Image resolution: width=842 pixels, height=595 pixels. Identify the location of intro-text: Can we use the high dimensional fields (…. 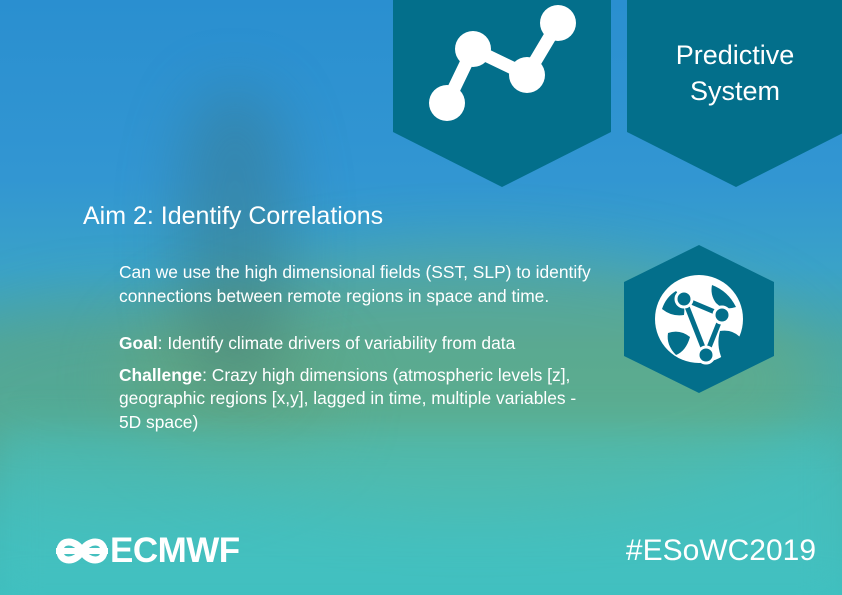
(355, 284).